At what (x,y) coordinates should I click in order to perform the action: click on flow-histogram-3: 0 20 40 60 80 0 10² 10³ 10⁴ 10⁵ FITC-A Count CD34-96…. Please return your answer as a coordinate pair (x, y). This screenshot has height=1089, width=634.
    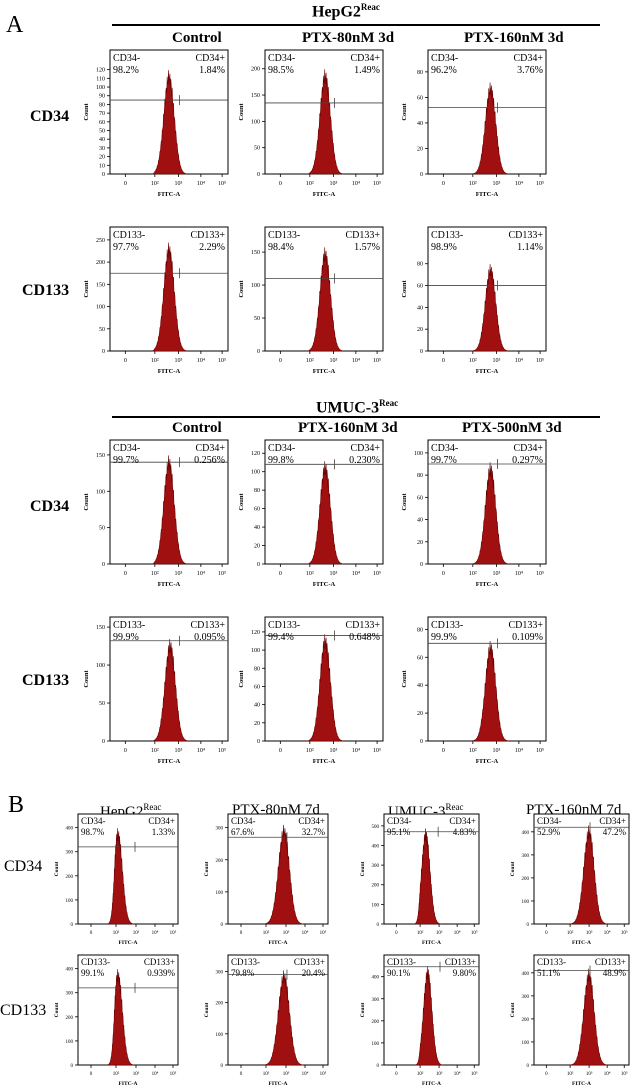
    Looking at the image, I should click on (474, 123).